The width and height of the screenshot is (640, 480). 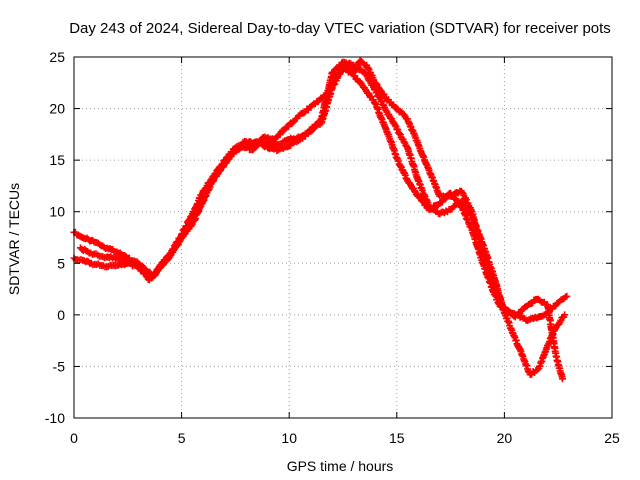 I want to click on x-tick-label: 5, so click(x=182, y=438).